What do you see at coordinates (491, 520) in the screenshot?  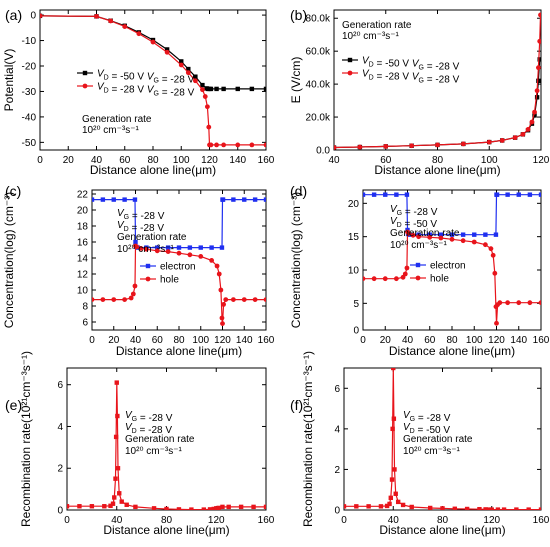 I see `panel-f-xtick-label-3: 120` at bounding box center [491, 520].